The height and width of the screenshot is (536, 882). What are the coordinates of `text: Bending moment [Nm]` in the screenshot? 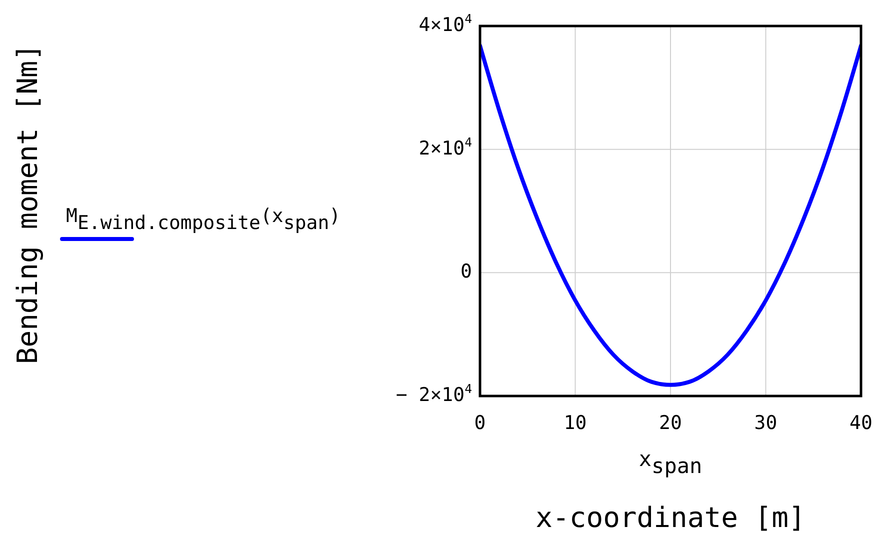 It's located at (27, 204).